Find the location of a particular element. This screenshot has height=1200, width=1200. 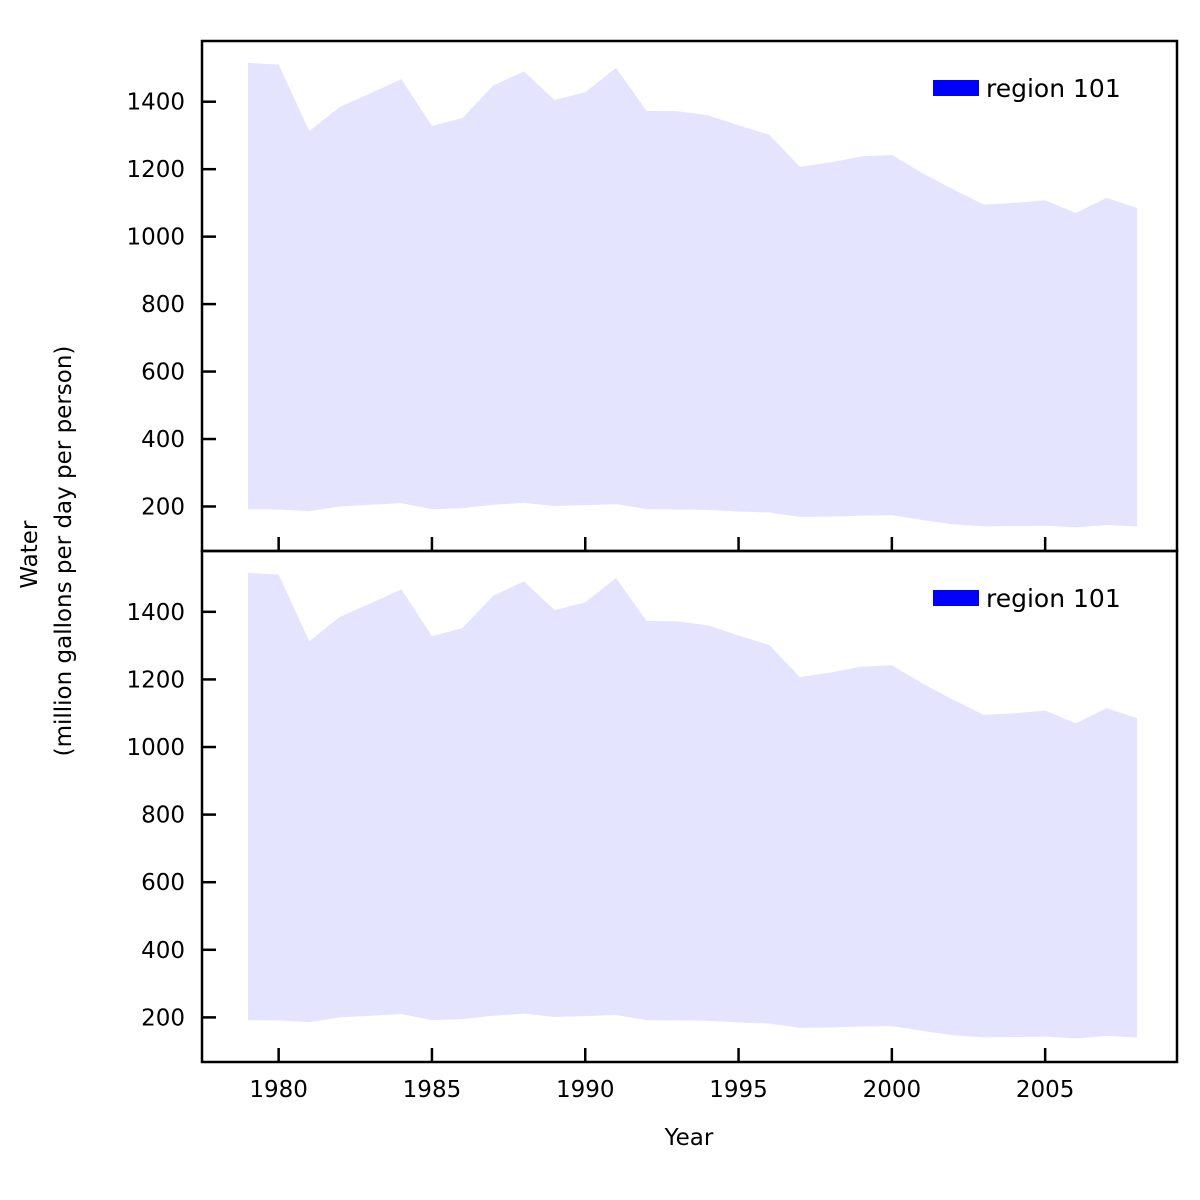

x-axis-label: Year is located at coordinates (689, 1138).